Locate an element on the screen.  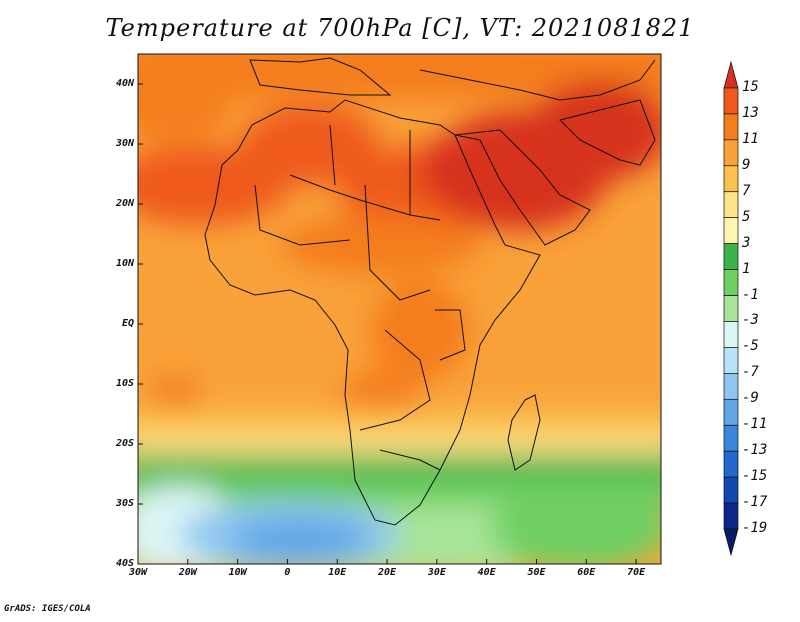
colorbar-level-label: -9 is located at coordinates (750, 398).